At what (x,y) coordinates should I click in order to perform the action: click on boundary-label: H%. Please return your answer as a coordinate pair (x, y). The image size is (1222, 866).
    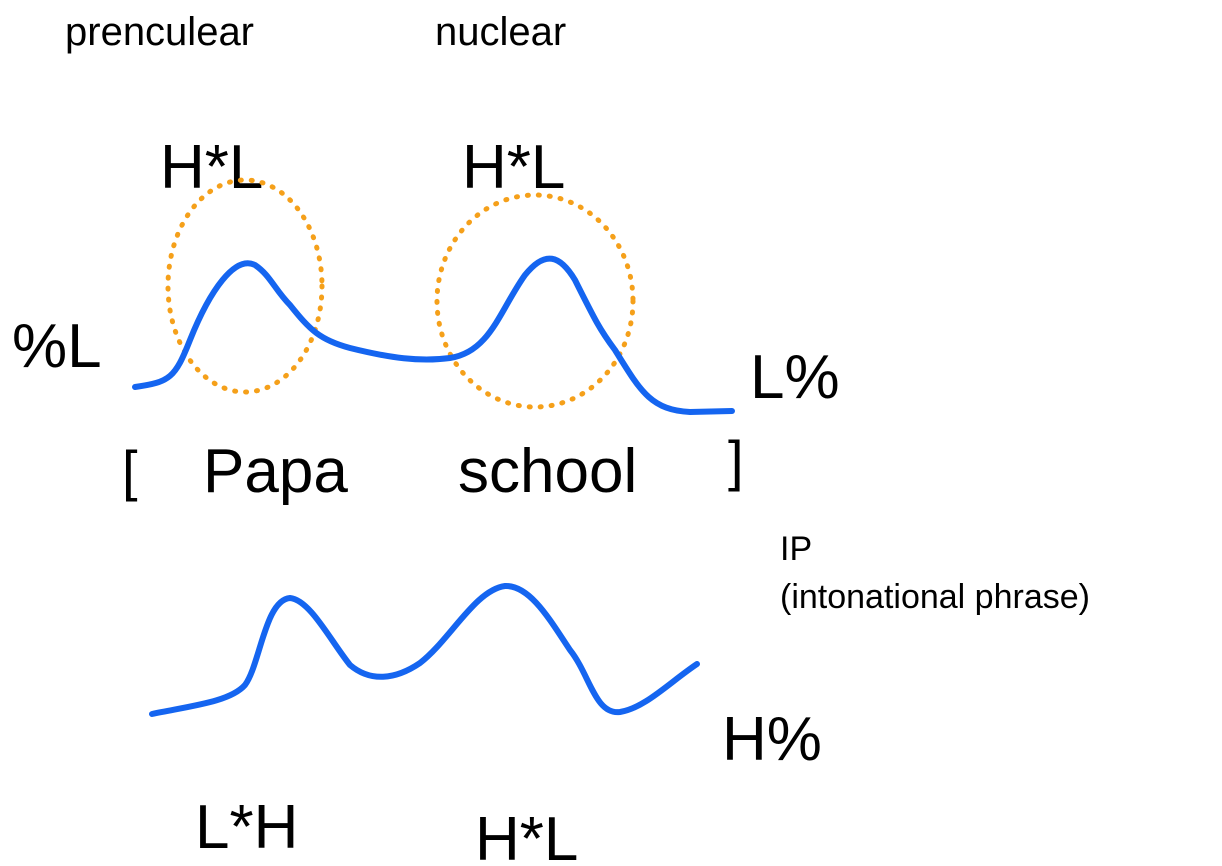
    Looking at the image, I should click on (772, 739).